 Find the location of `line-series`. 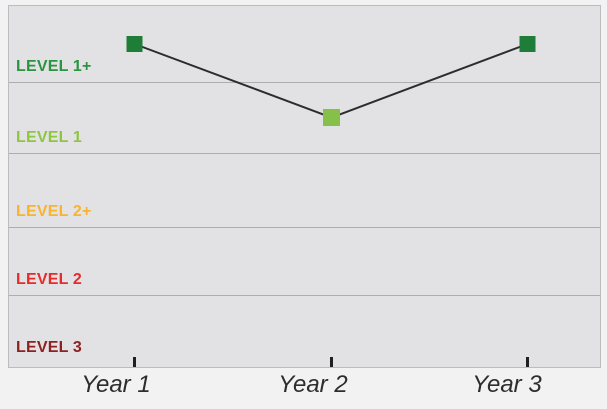

line-series is located at coordinates (331, 81).